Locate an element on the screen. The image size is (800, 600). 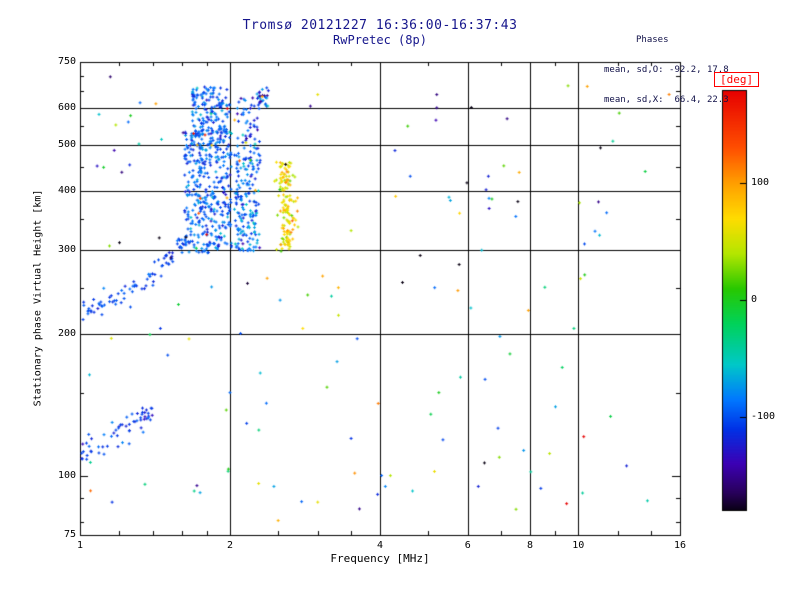
y-tick-label: 750 is located at coordinates (66, 61).